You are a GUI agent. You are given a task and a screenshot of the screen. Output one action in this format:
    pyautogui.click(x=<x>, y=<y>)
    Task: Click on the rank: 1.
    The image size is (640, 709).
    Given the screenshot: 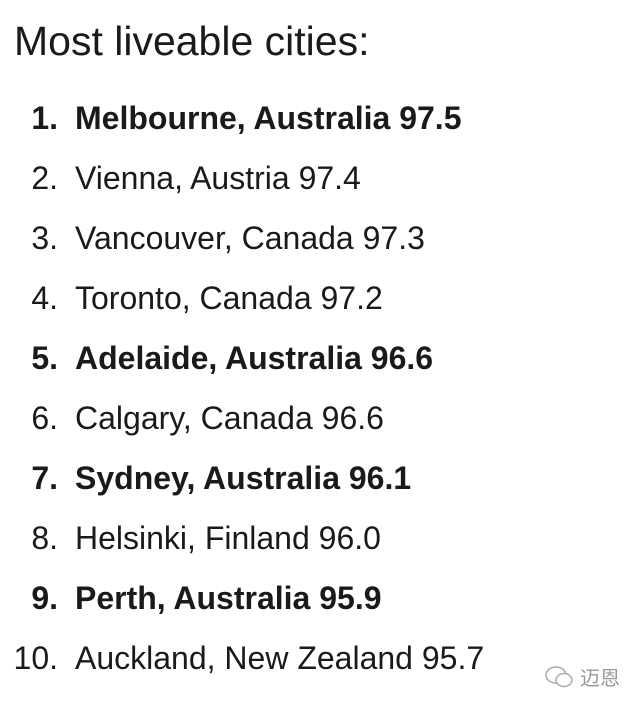 What is the action you would take?
    pyautogui.click(x=44, y=118)
    